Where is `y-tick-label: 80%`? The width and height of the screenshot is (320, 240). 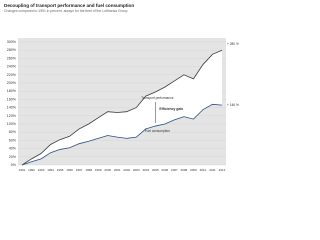 y-tick-label: 80% is located at coordinates (13, 132).